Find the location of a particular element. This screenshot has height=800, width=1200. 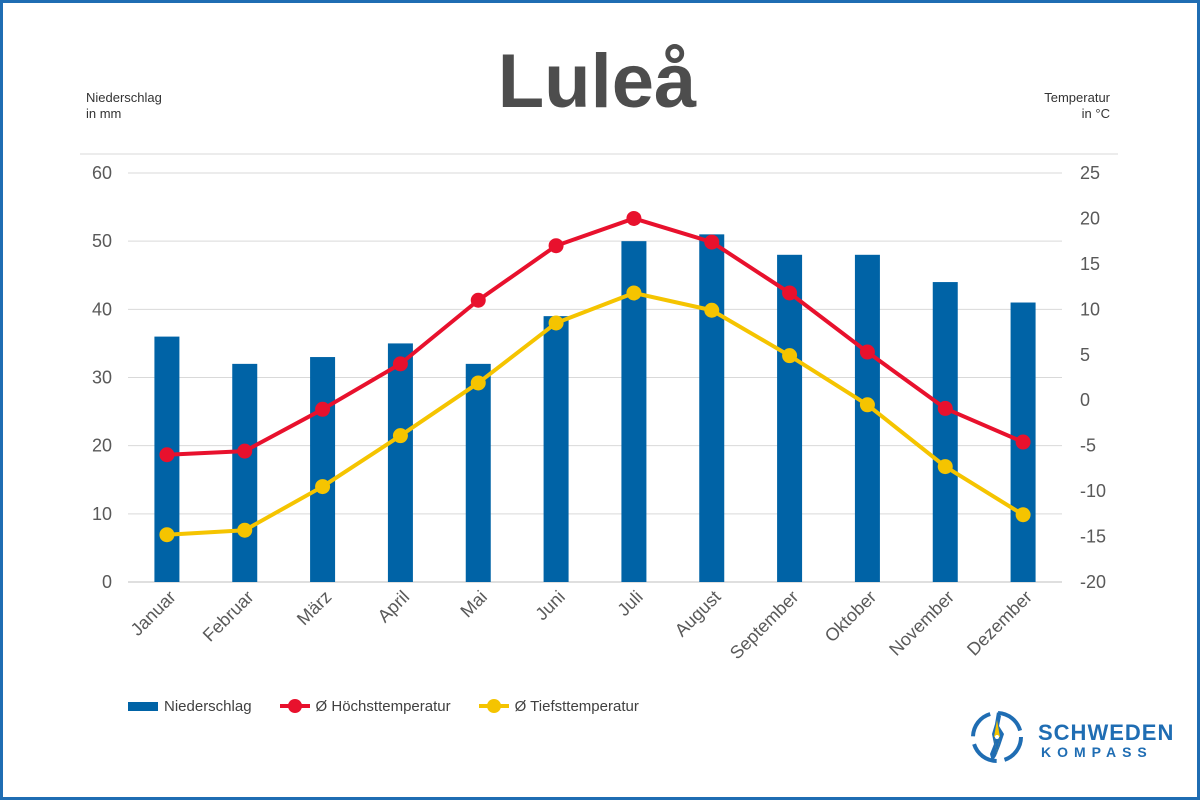

x-tick-label: Februar is located at coordinates (228, 616).